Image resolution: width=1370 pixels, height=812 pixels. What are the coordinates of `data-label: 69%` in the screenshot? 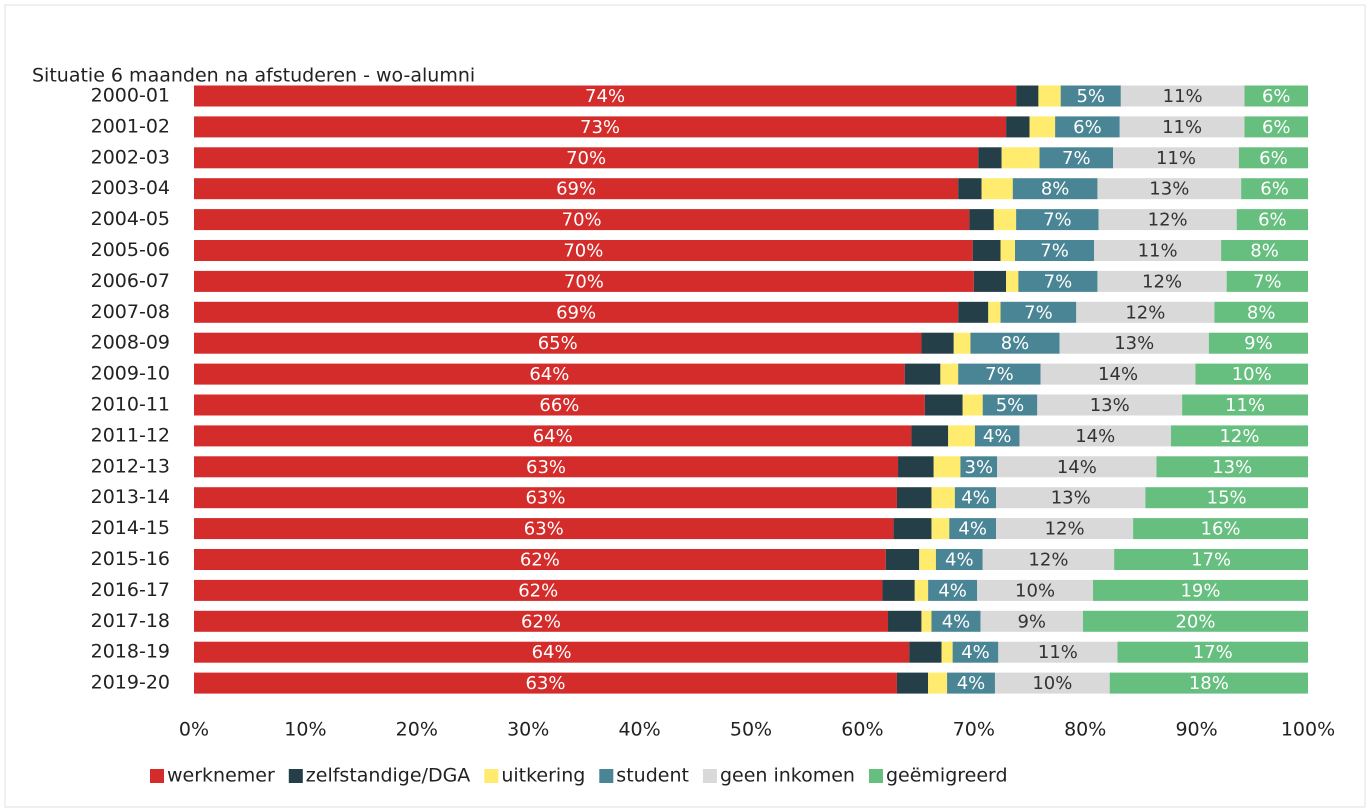 It's located at (576, 312).